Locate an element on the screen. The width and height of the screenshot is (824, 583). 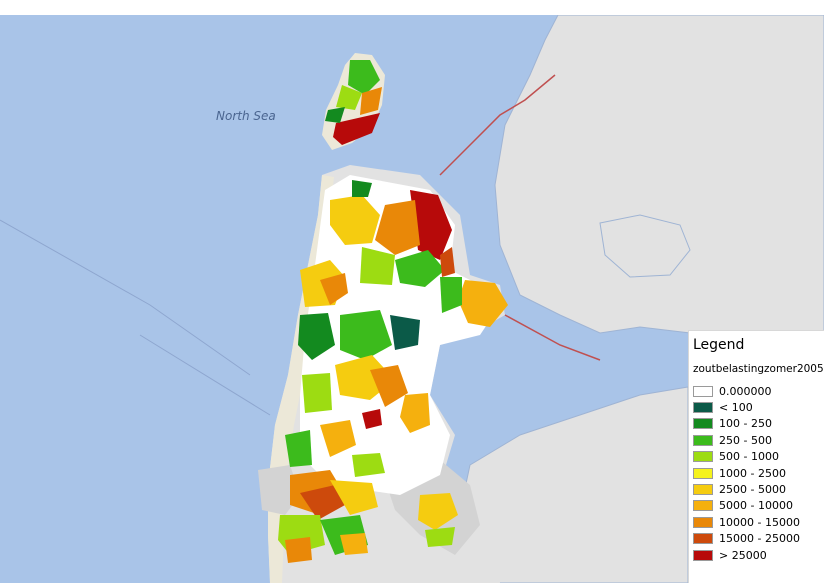
legend-label: 2500 - 5000 is located at coordinates (752, 490).